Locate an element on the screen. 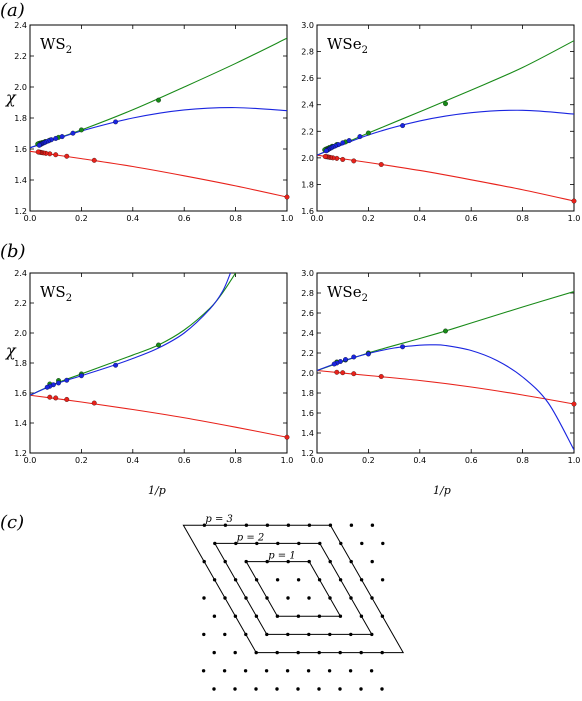  lattice-diagram is located at coordinates (293, 607).